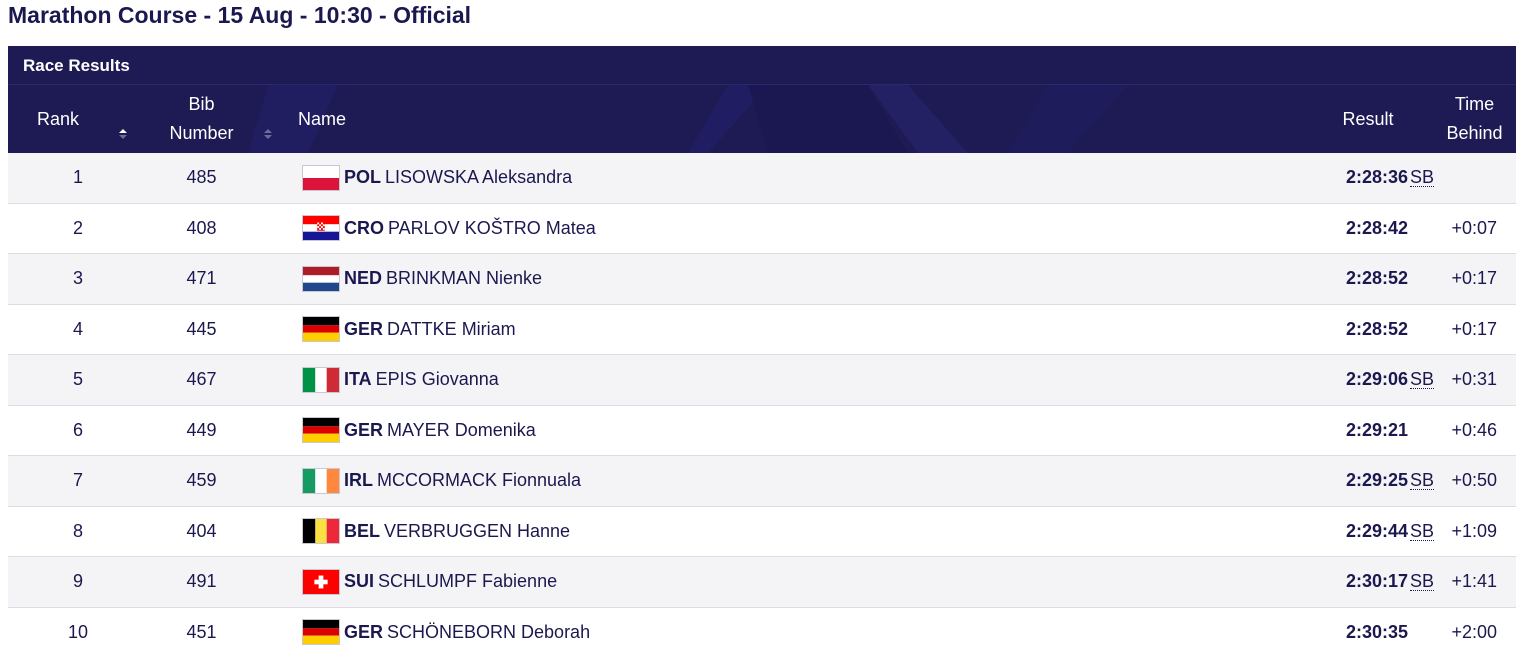  What do you see at coordinates (1474, 480) in the screenshot?
I see `time-behind-cell: +0:50` at bounding box center [1474, 480].